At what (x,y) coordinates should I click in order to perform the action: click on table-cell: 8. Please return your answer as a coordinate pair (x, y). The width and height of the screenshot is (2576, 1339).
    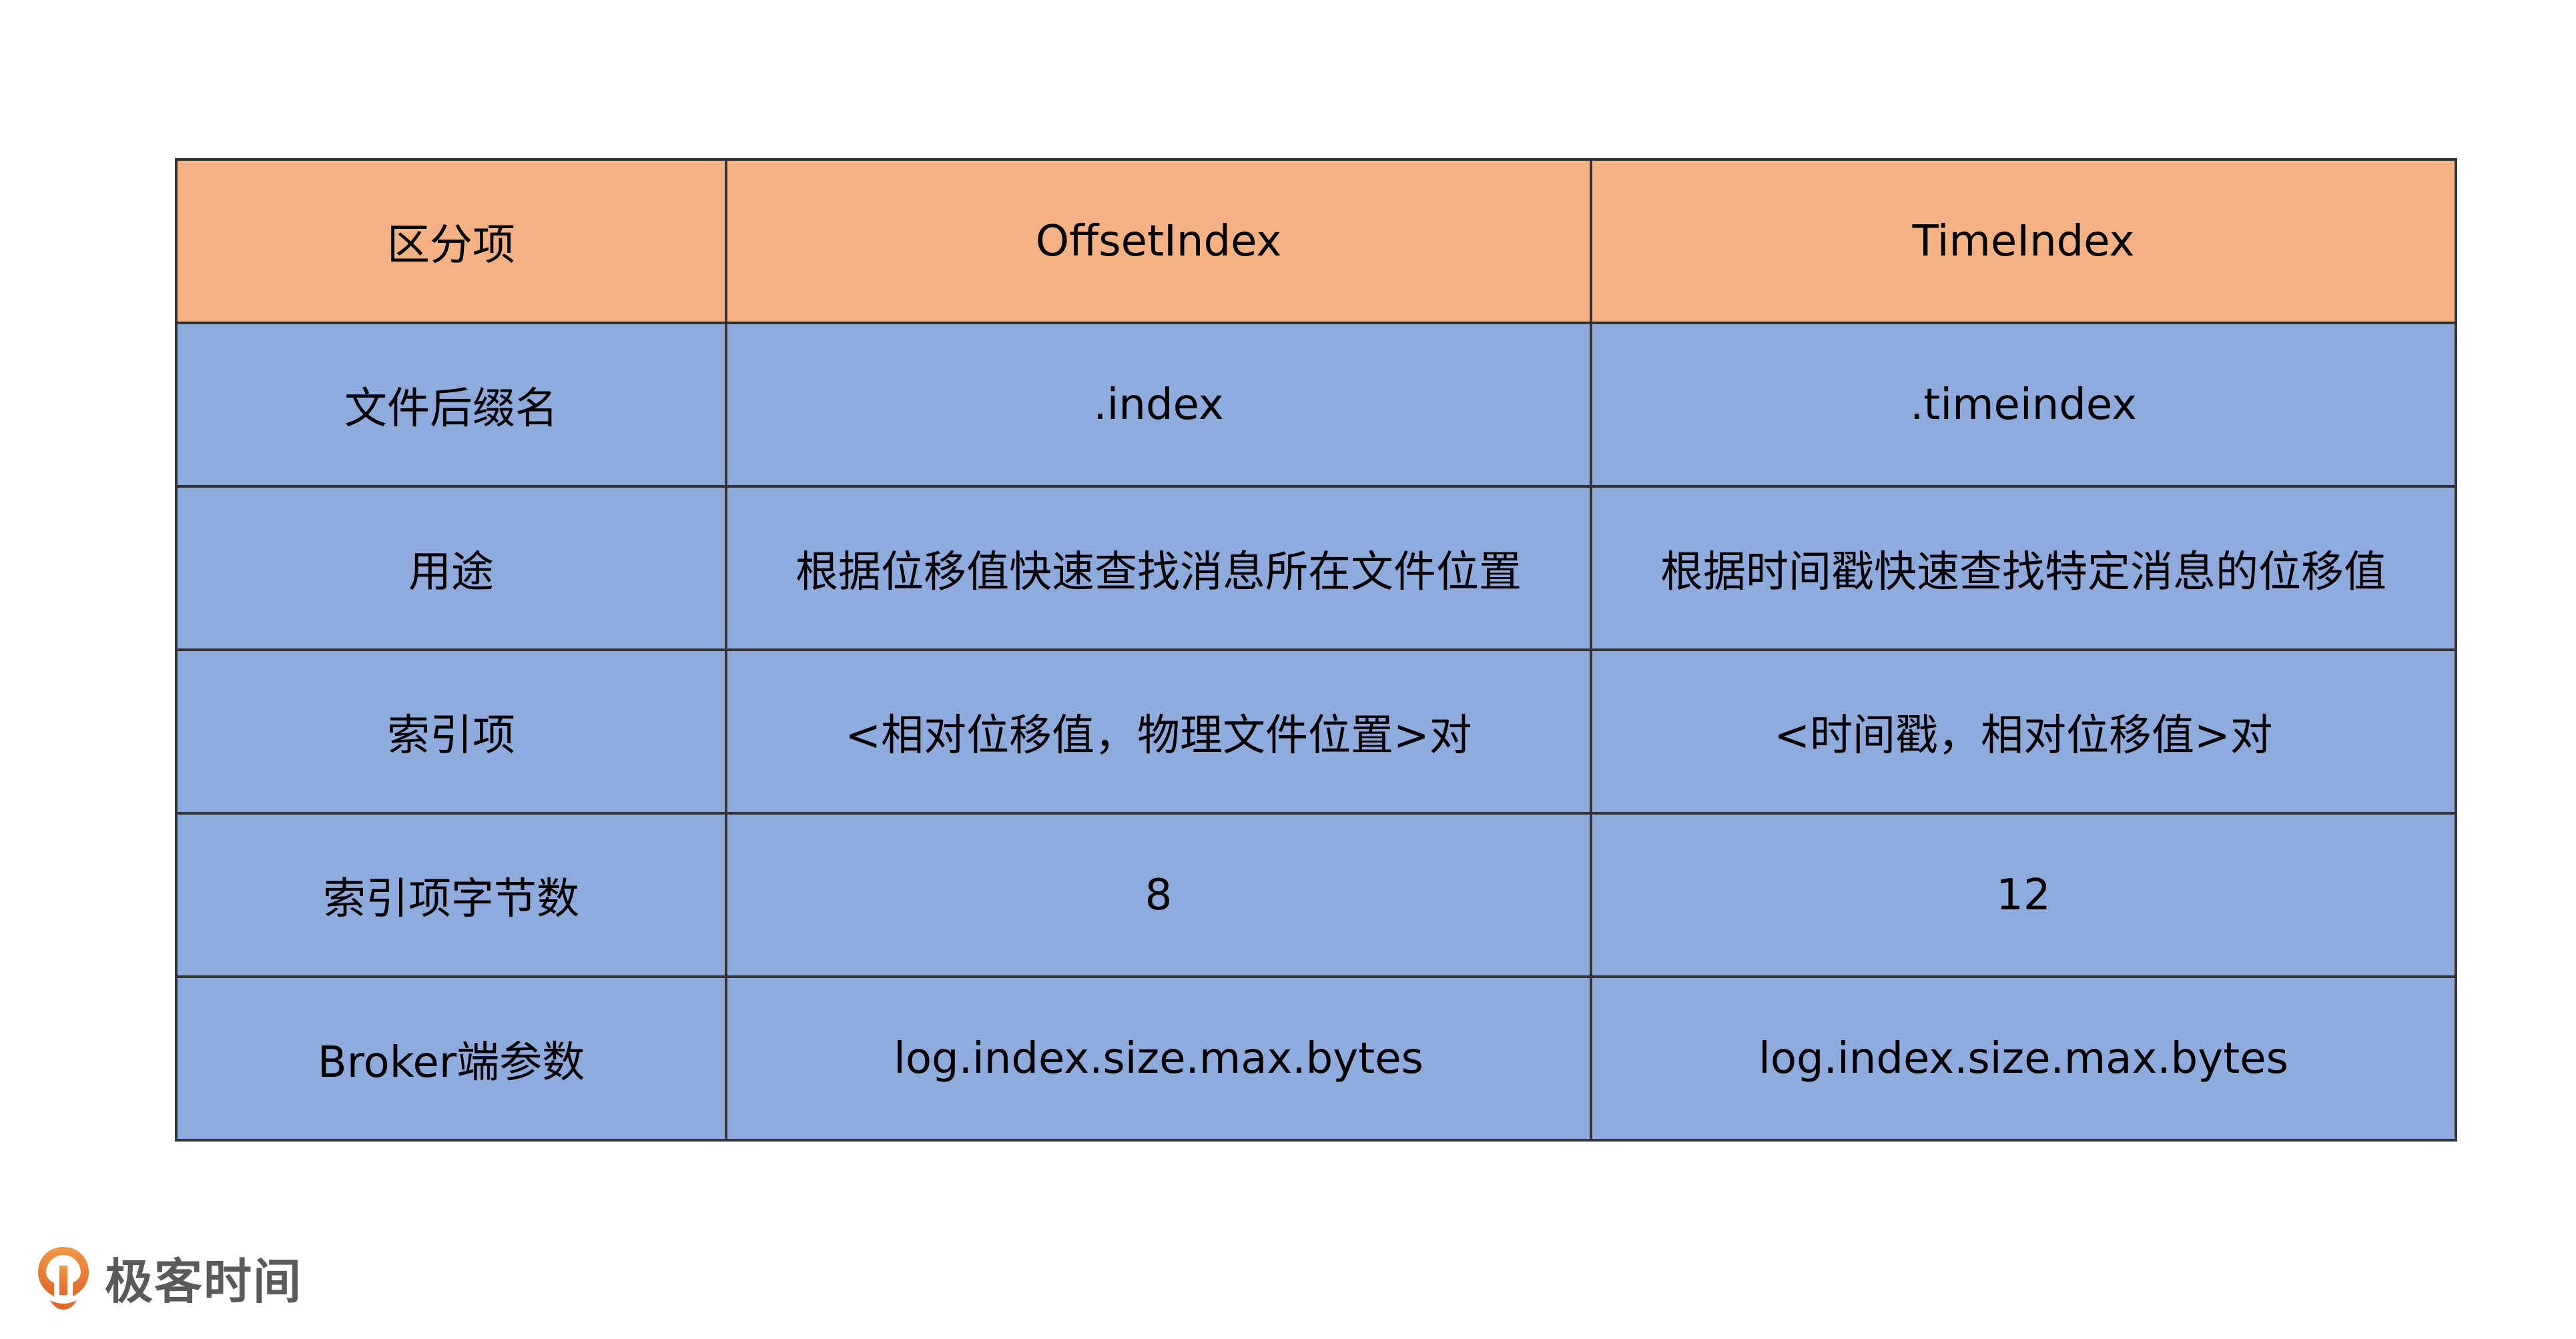
    Looking at the image, I should click on (1158, 895).